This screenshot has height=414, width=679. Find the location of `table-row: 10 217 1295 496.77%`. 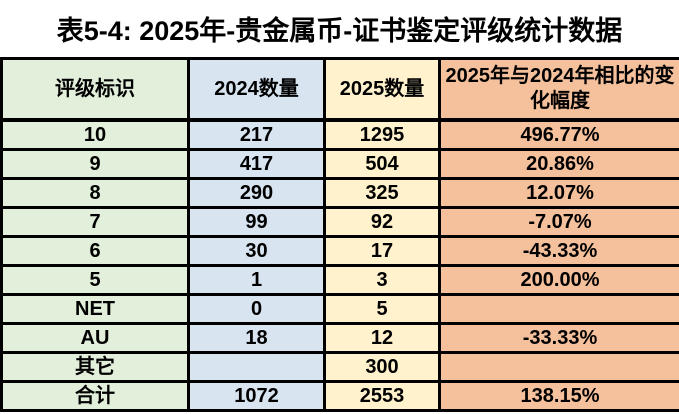

table-row: 10 217 1295 496.77% is located at coordinates (339, 134).